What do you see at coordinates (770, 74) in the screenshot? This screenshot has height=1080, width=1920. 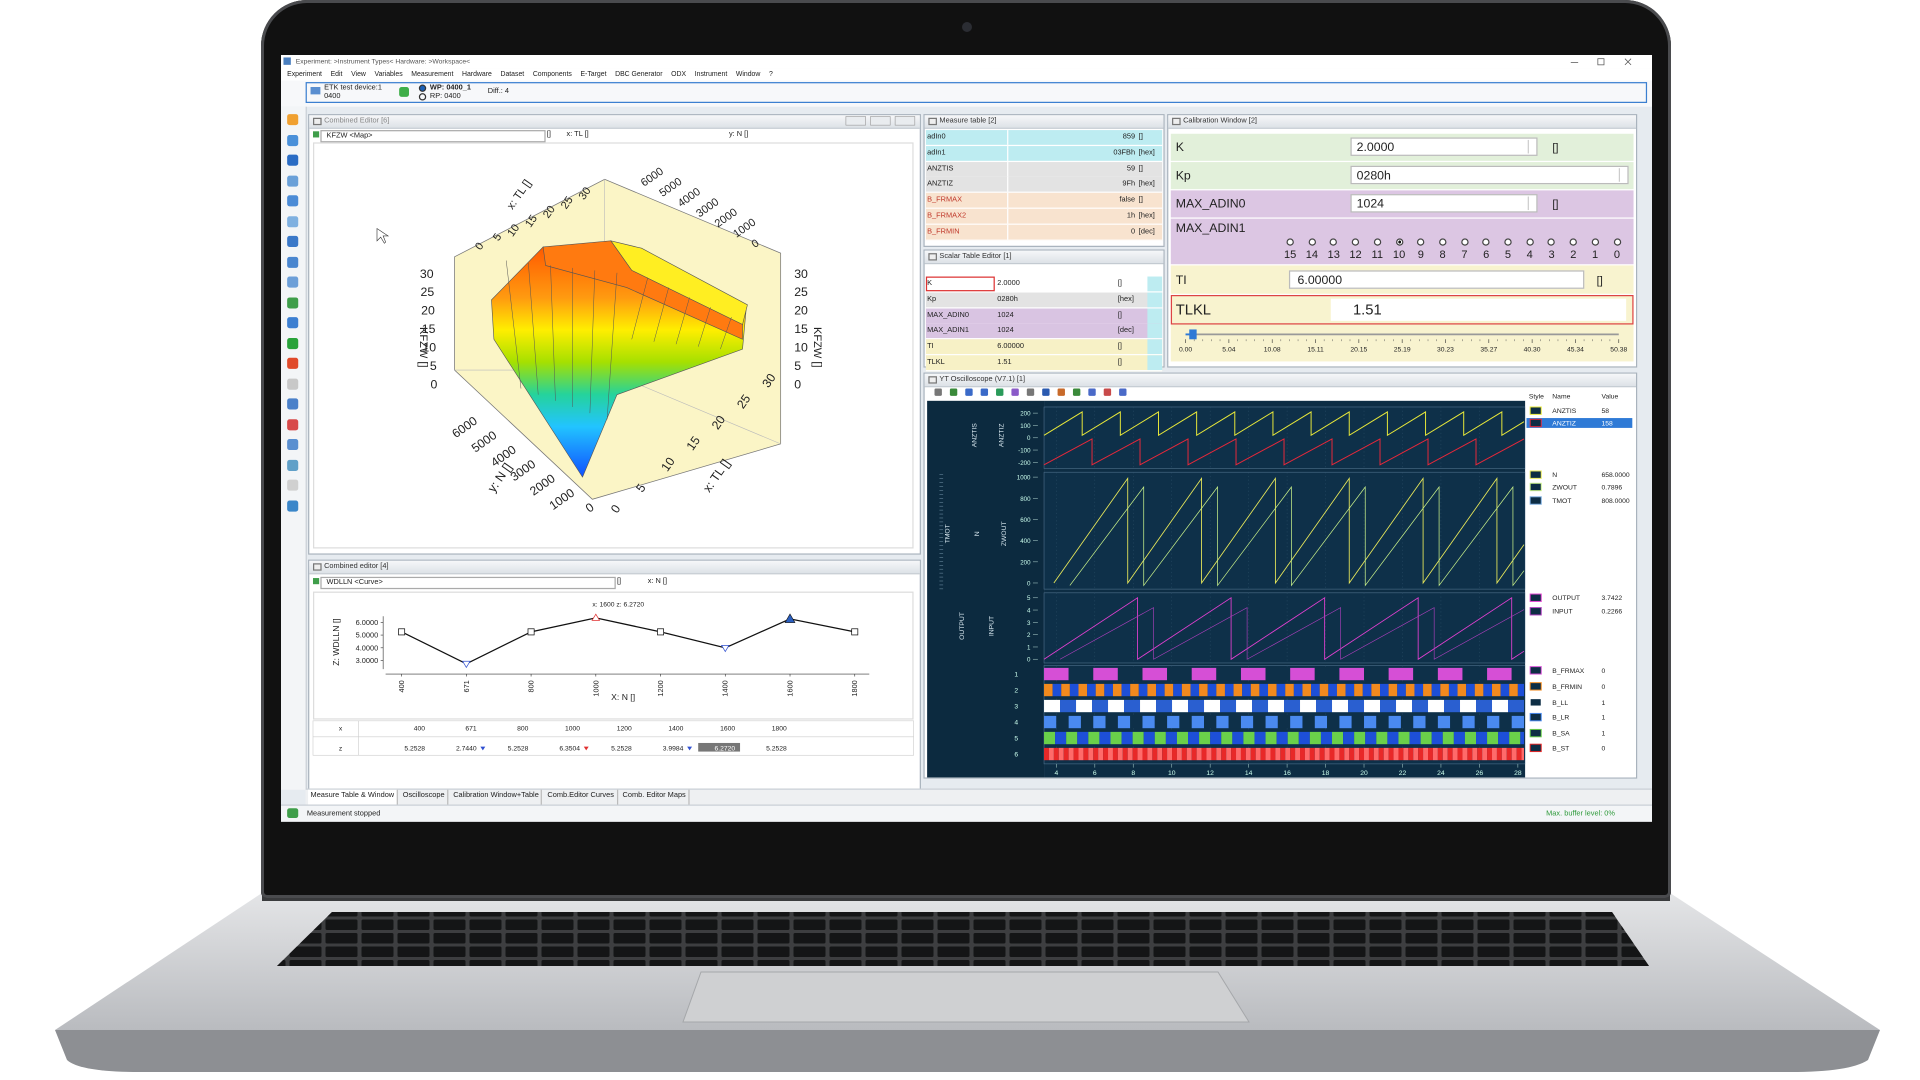 I see `menu-item: ?` at bounding box center [770, 74].